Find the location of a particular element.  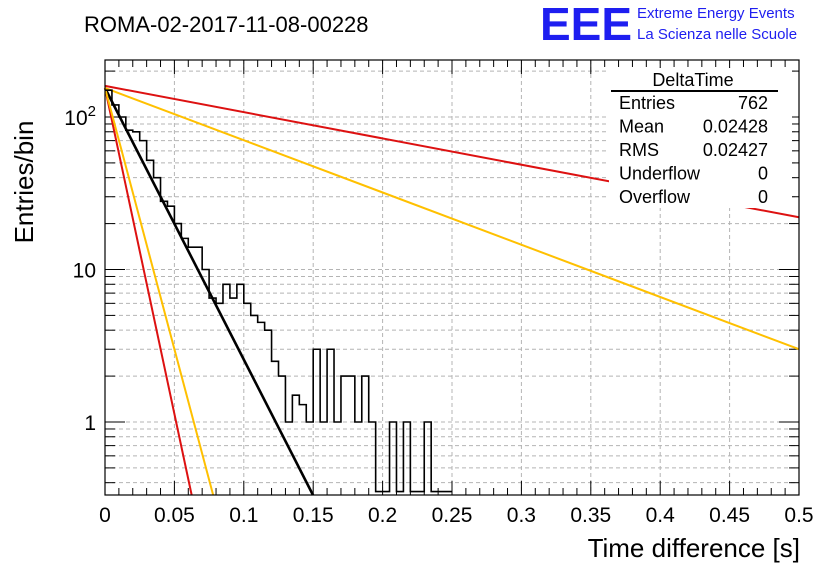

x-tick-label: 0.1 is located at coordinates (243, 515).